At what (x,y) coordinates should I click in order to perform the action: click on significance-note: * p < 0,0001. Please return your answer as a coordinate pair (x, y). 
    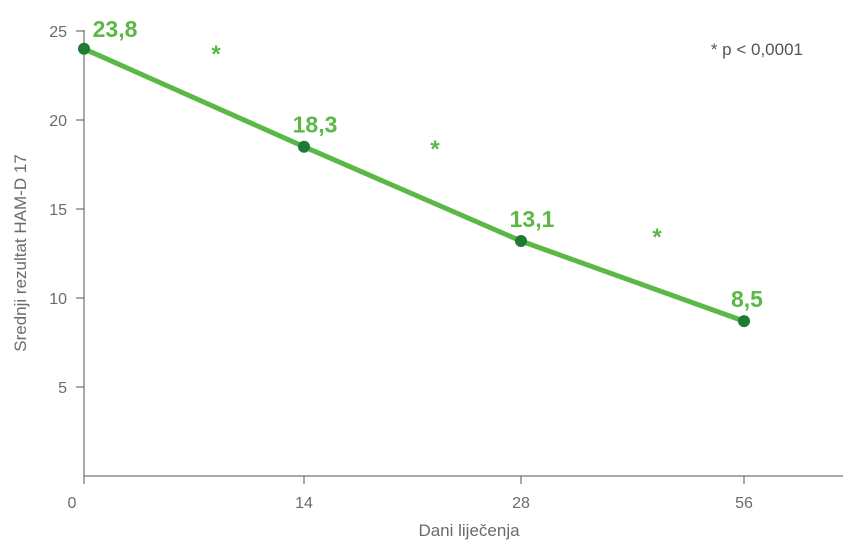
    Looking at the image, I should click on (757, 49).